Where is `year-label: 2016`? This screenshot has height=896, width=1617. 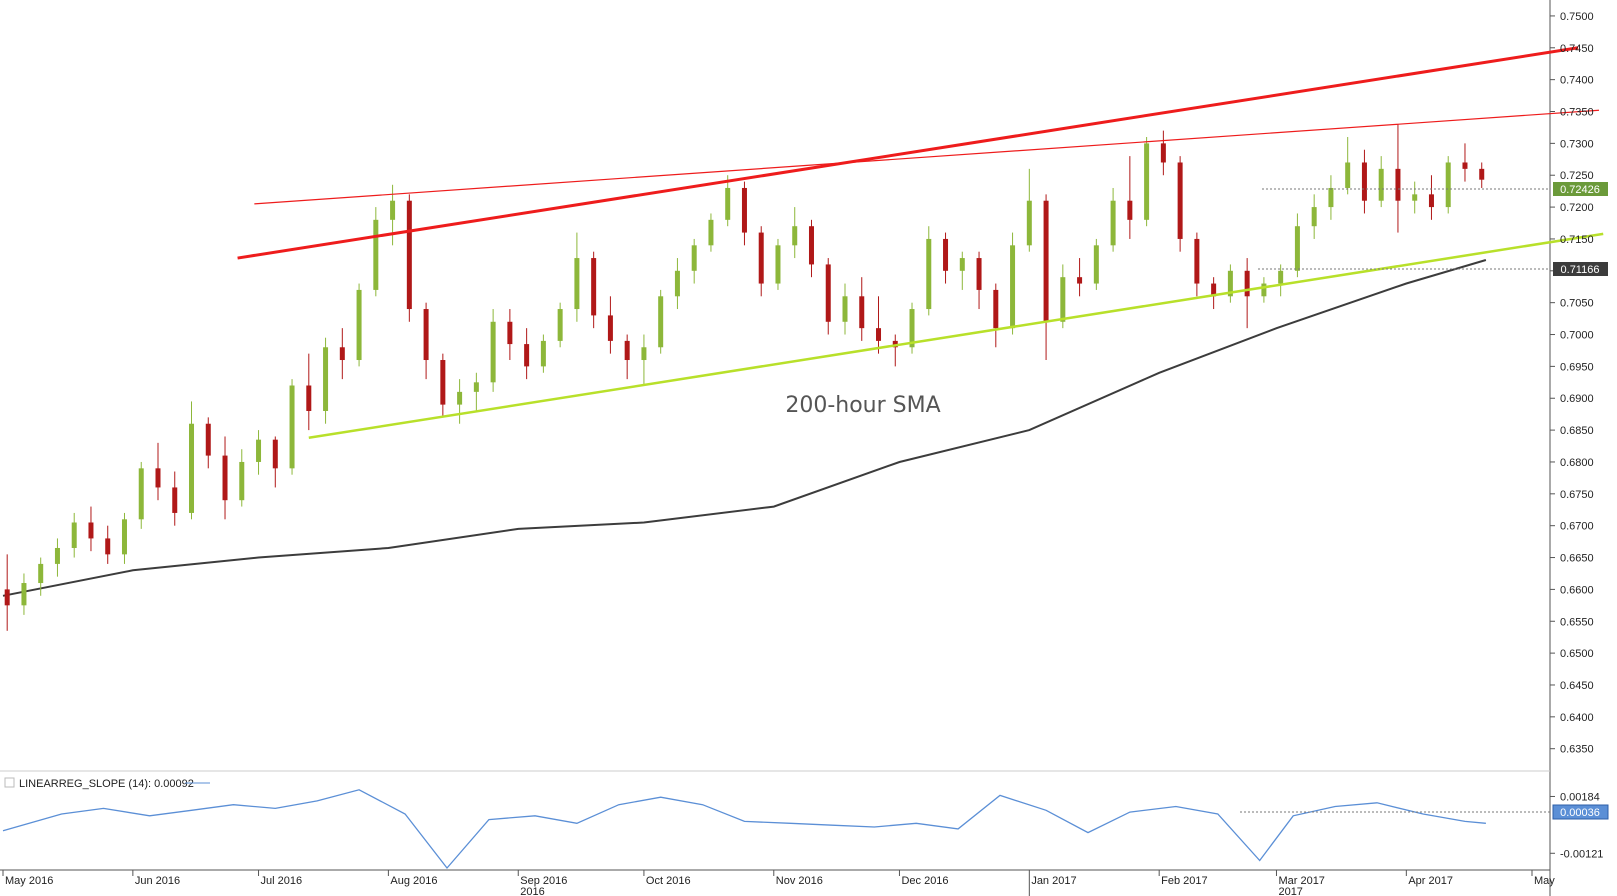
year-label: 2016 is located at coordinates (532, 891).